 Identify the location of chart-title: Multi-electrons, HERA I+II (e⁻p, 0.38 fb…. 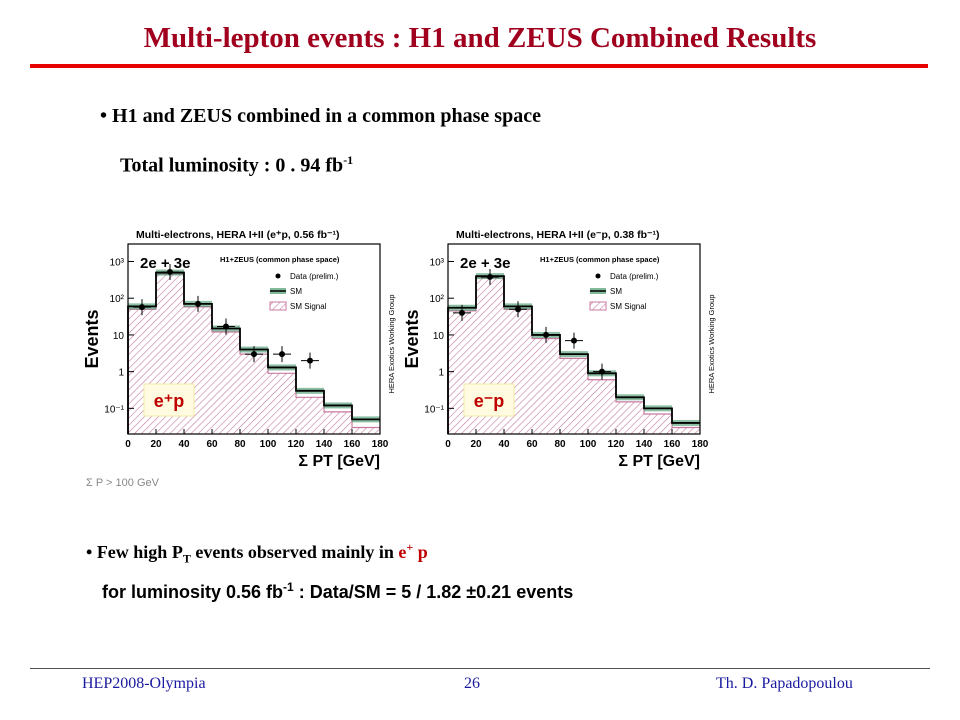
(558, 235).